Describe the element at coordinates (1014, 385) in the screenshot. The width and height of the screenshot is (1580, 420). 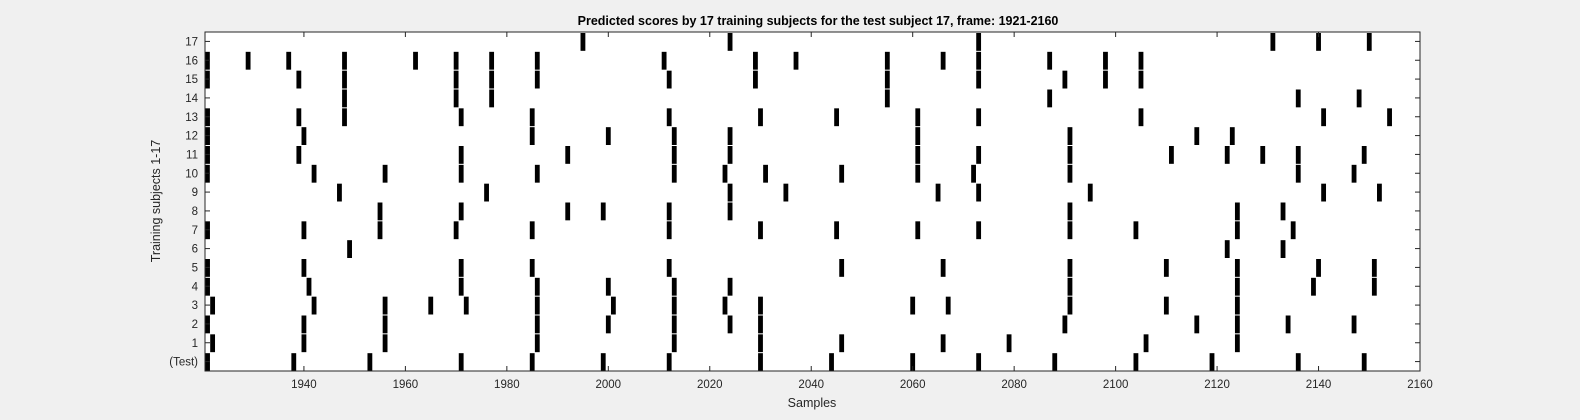
I see `x-tick-label: 2080` at that location.